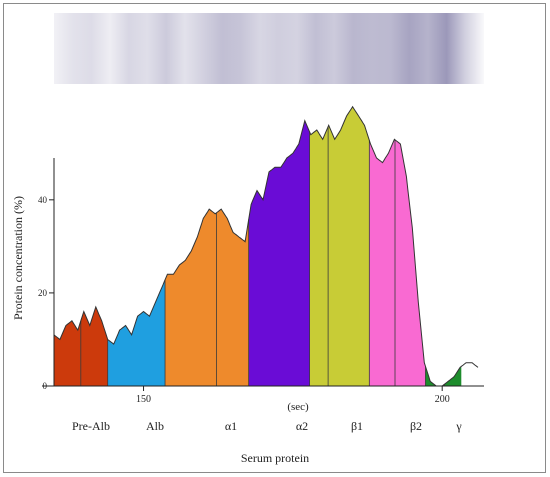  I want to click on area-β2, so click(397, 262).